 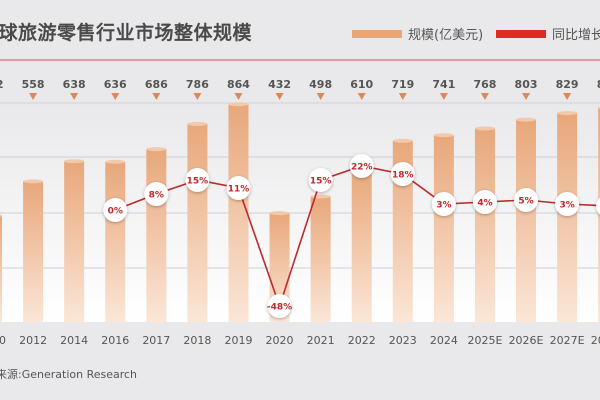 I want to click on bar-value-label: 803, so click(x=526, y=84).